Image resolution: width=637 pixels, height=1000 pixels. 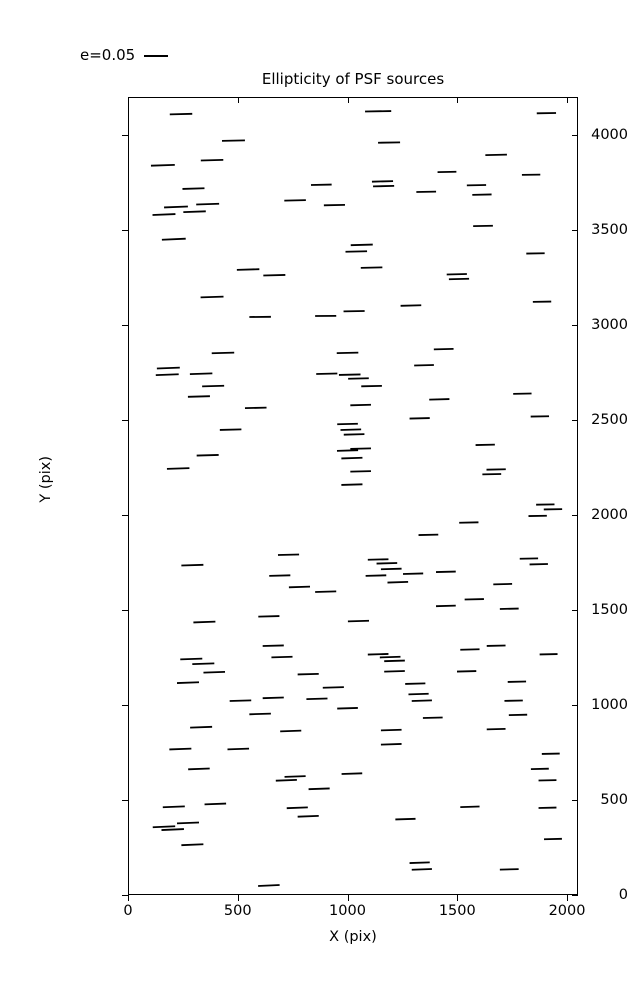 What do you see at coordinates (347, 911) in the screenshot?
I see `x-tick-label: 1000` at bounding box center [347, 911].